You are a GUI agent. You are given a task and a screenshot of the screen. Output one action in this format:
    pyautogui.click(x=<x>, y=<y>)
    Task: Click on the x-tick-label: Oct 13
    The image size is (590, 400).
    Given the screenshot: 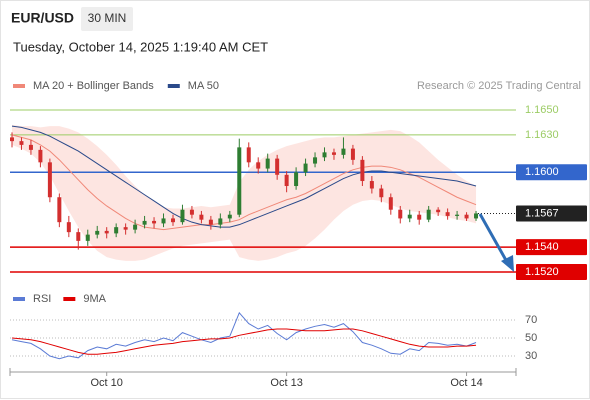 What is the action you would take?
    pyautogui.click(x=286, y=383)
    